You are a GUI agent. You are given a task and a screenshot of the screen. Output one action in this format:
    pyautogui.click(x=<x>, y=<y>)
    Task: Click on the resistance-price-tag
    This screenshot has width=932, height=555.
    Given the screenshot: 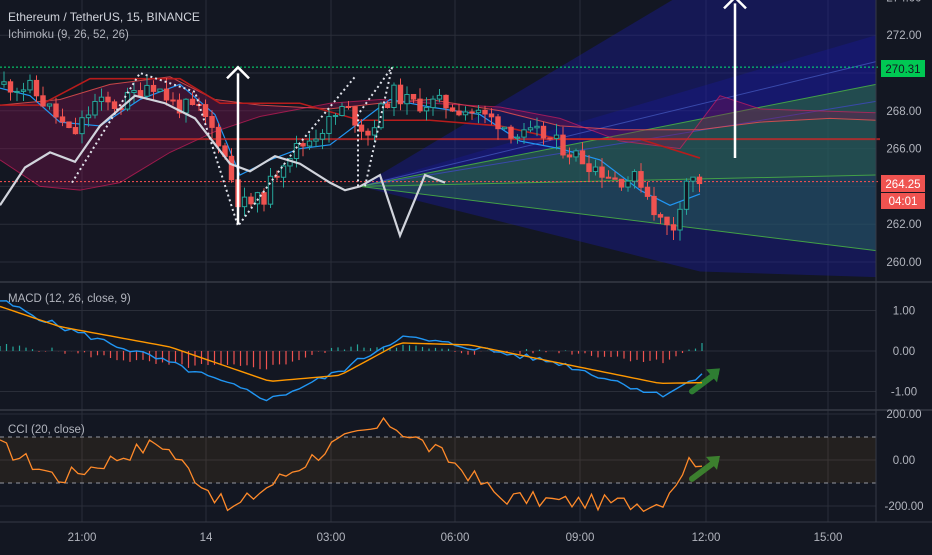 What is the action you would take?
    pyautogui.click(x=903, y=68)
    